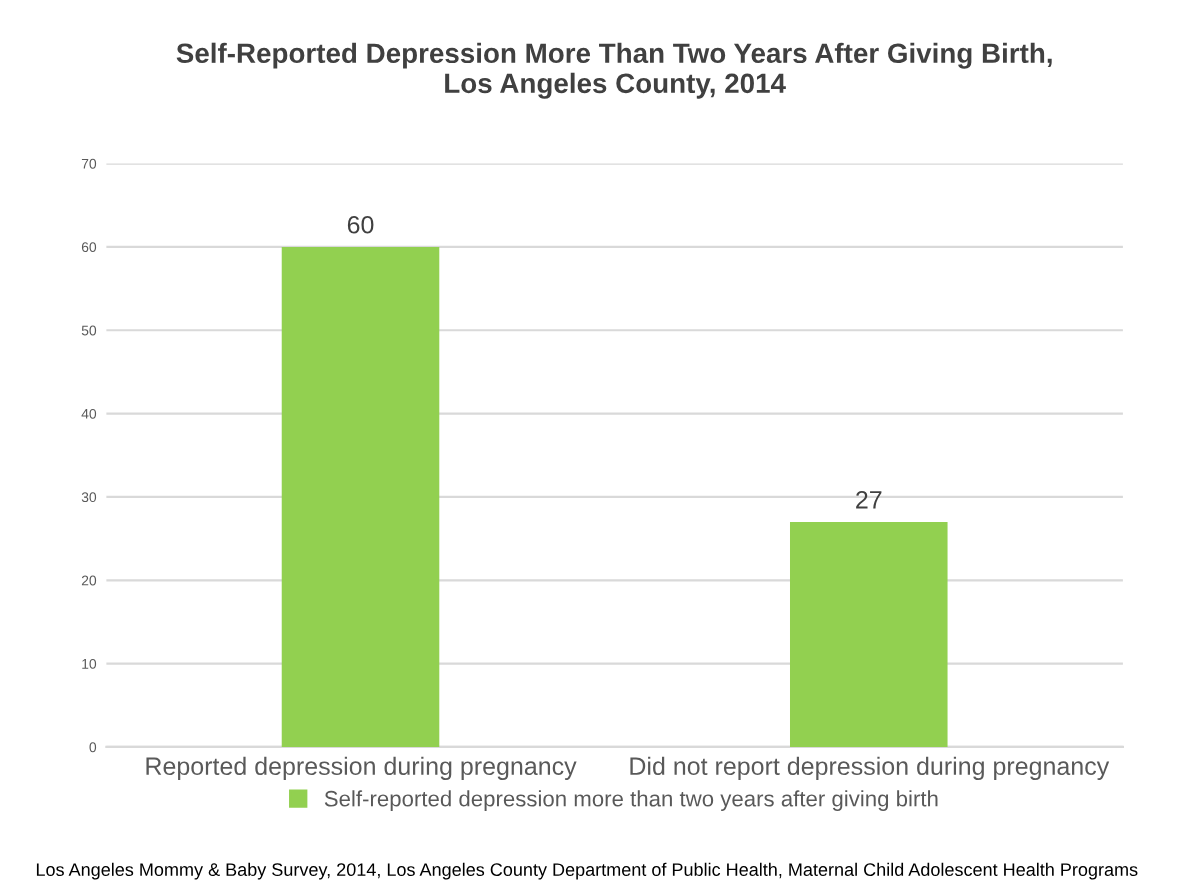  Describe the element at coordinates (869, 499) in the screenshot. I see `data-label: 27` at that location.